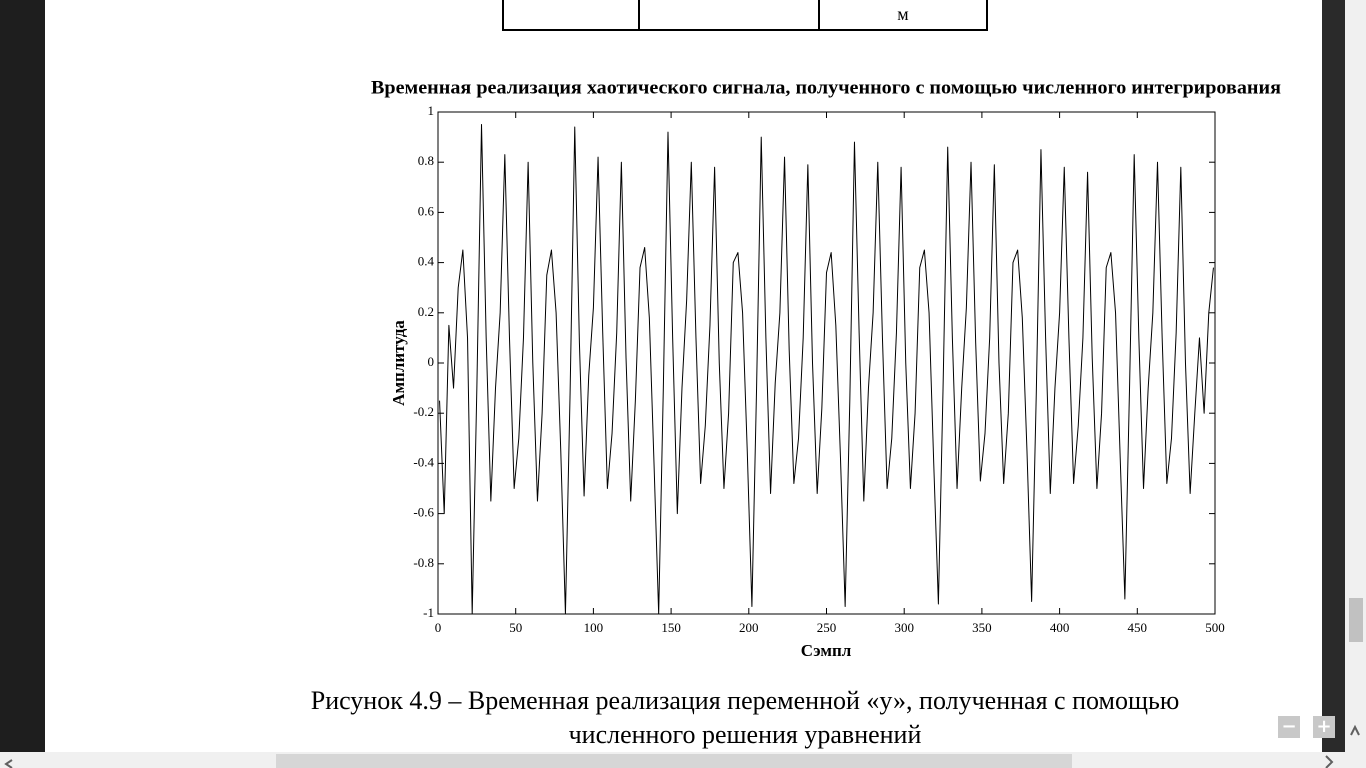 This screenshot has width=1366, height=768. What do you see at coordinates (1355, 376) in the screenshot?
I see `vertical-scrollbar` at bounding box center [1355, 376].